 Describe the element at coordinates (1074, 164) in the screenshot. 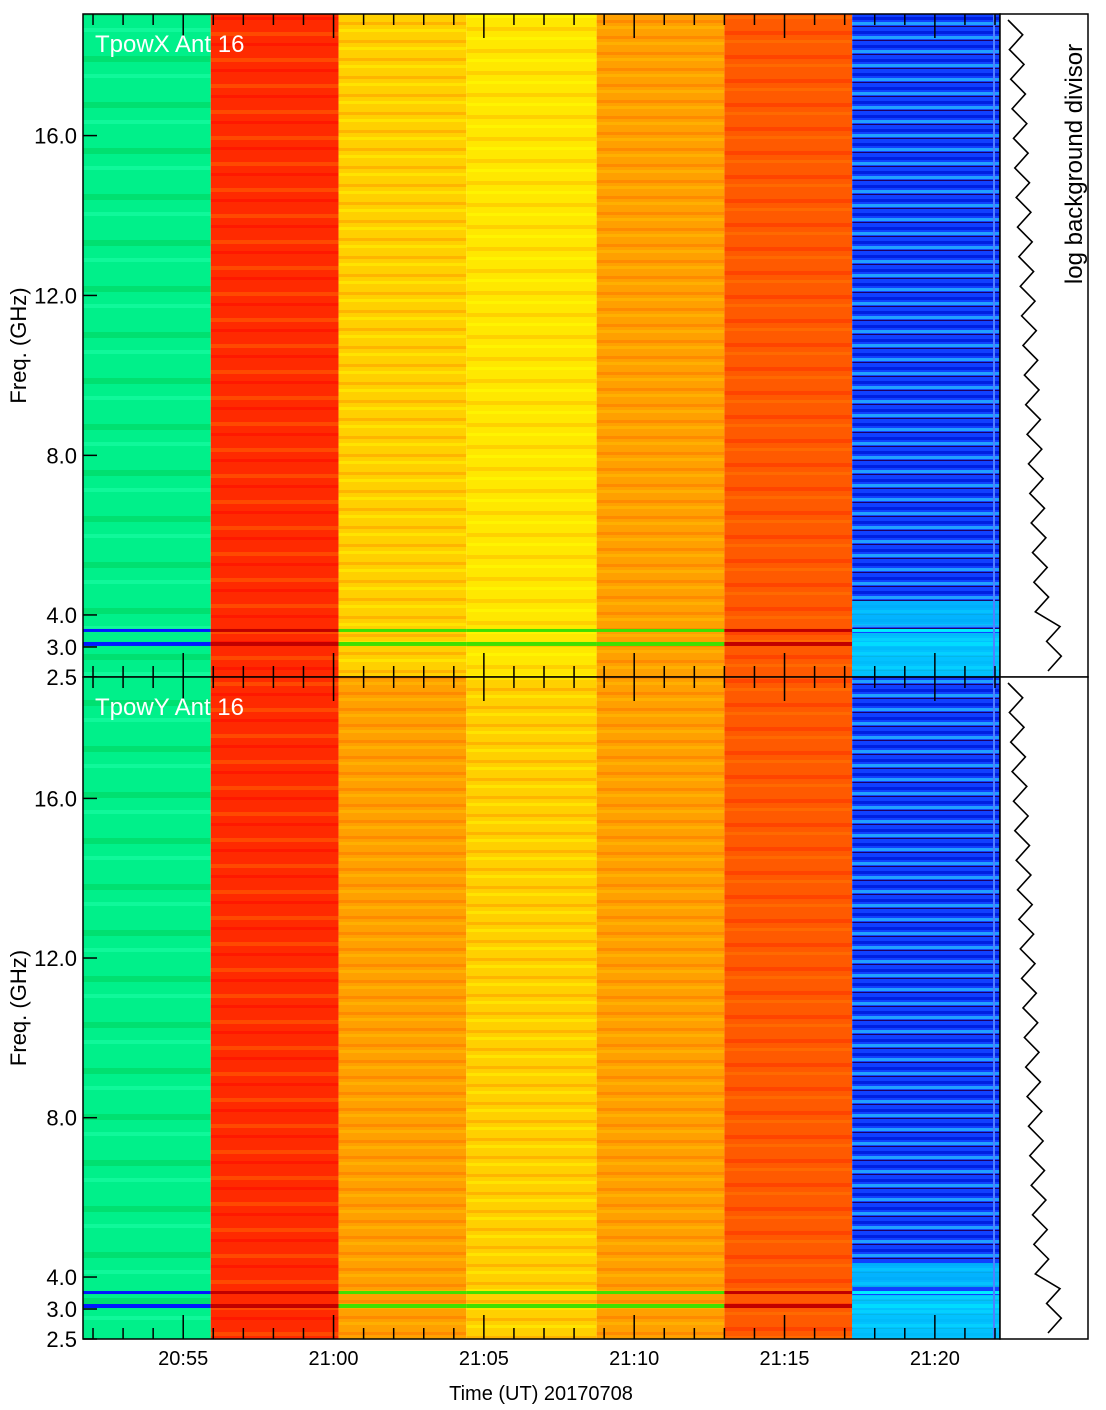

I see `side-panel-label: log background divisor` at that location.